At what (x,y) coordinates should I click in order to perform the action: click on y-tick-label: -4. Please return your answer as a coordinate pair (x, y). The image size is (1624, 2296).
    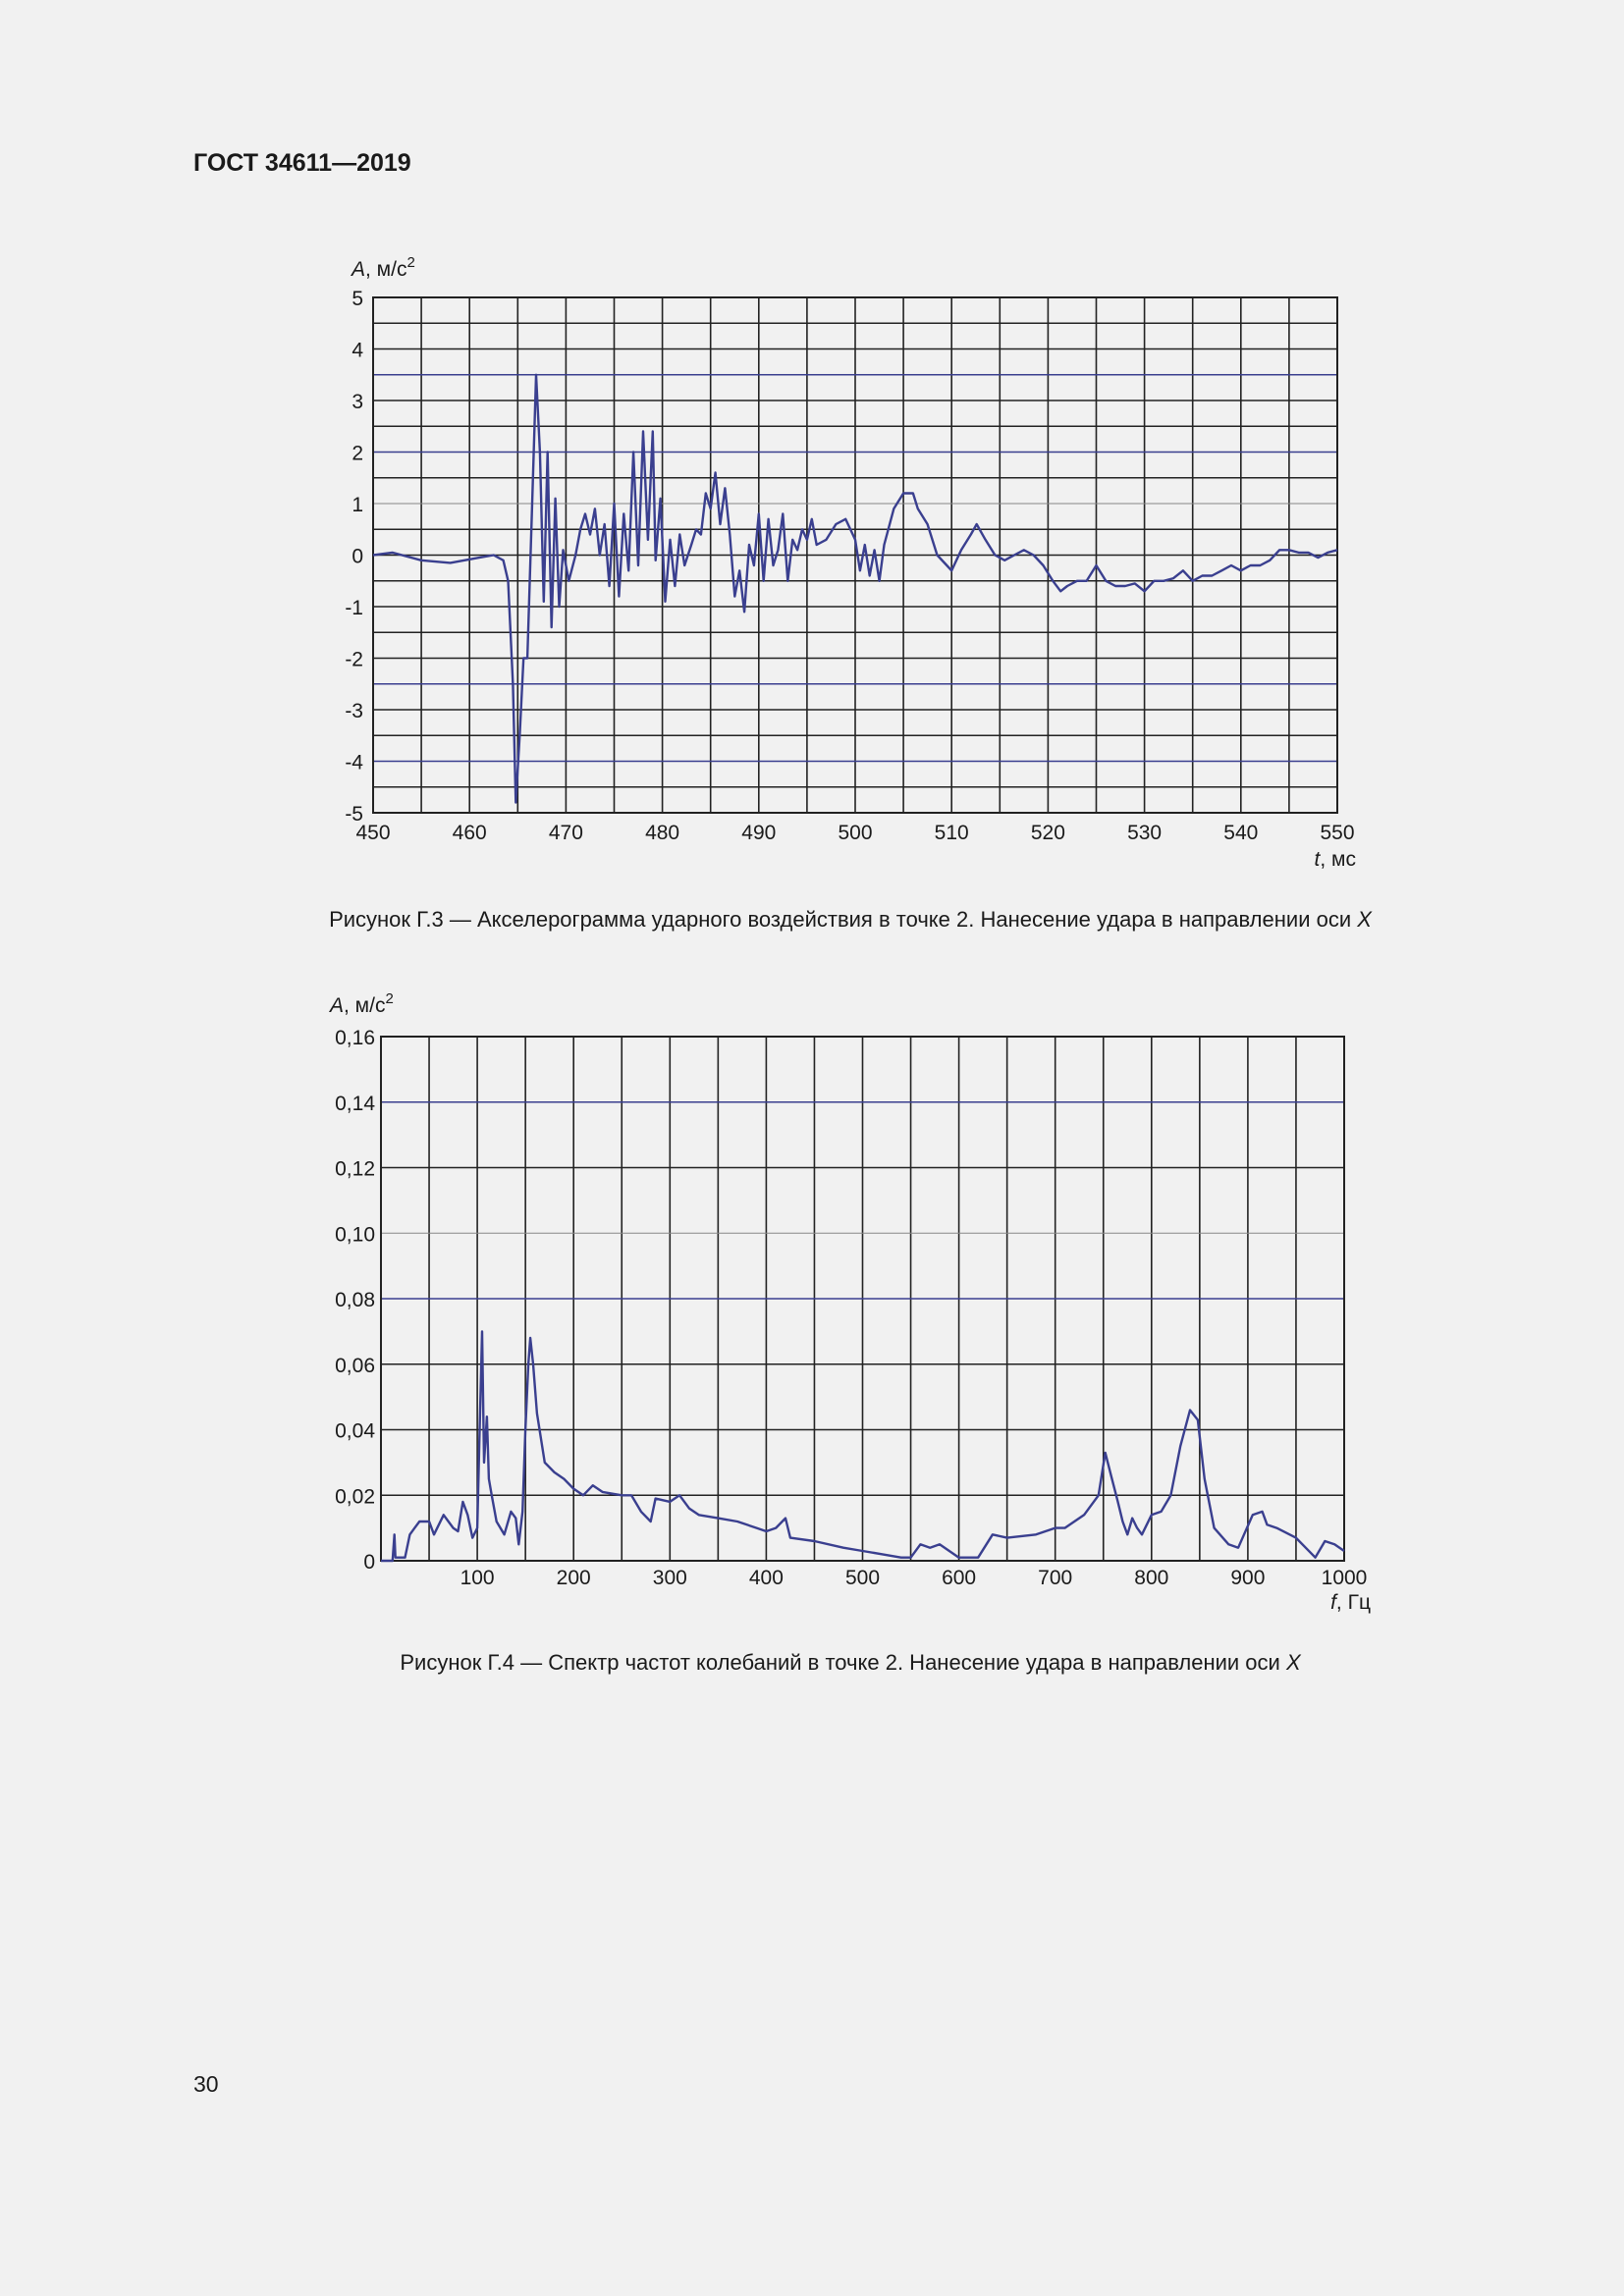
    Looking at the image, I should click on (354, 763).